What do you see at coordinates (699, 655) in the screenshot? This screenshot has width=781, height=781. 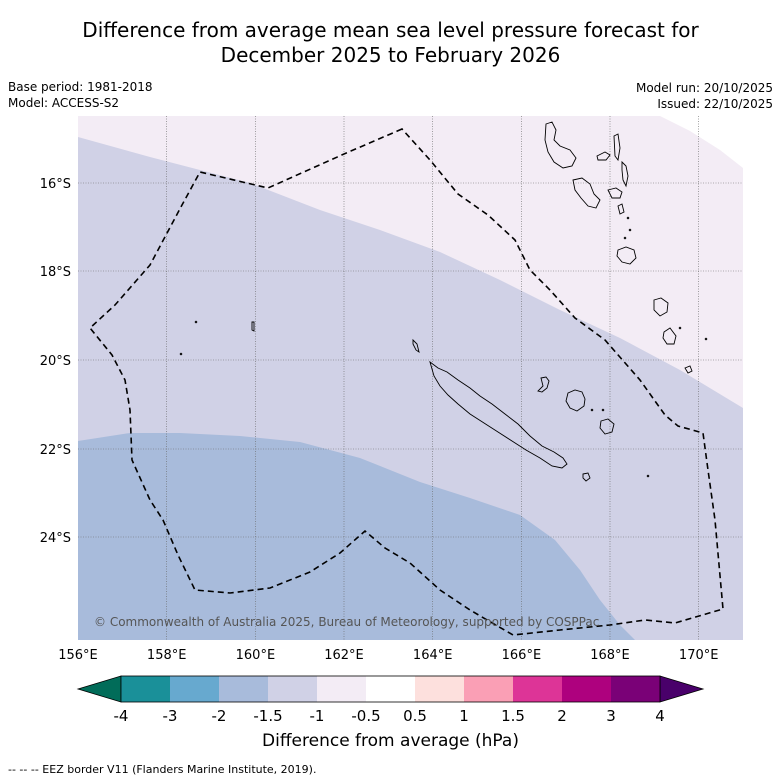 I see `lon-label: 170°E` at bounding box center [699, 655].